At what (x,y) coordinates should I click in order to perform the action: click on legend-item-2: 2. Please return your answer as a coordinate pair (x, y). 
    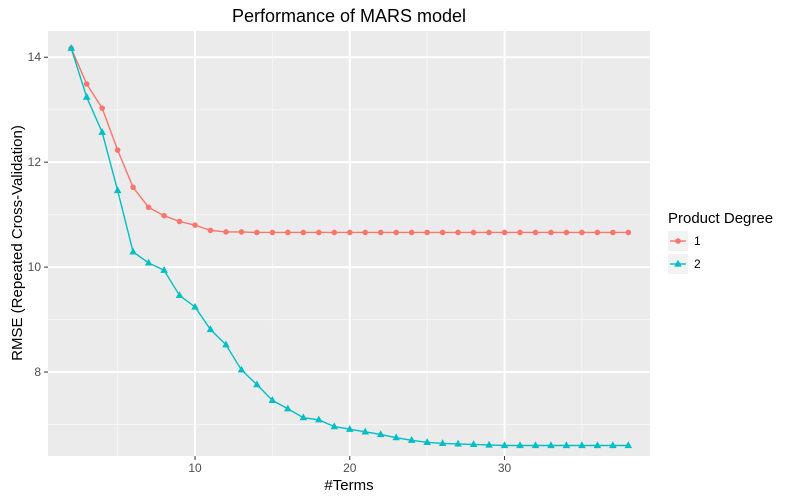
    Looking at the image, I should click on (684, 264).